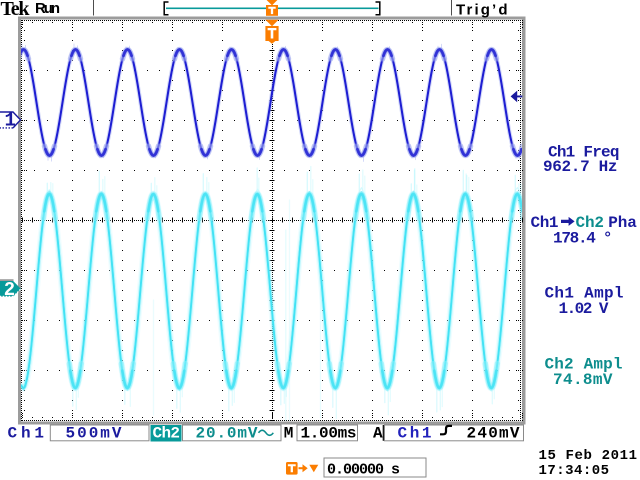 The width and height of the screenshot is (640, 480). Describe the element at coordinates (329, 434) in the screenshot. I see `svg-text: 1.00ms` at that location.